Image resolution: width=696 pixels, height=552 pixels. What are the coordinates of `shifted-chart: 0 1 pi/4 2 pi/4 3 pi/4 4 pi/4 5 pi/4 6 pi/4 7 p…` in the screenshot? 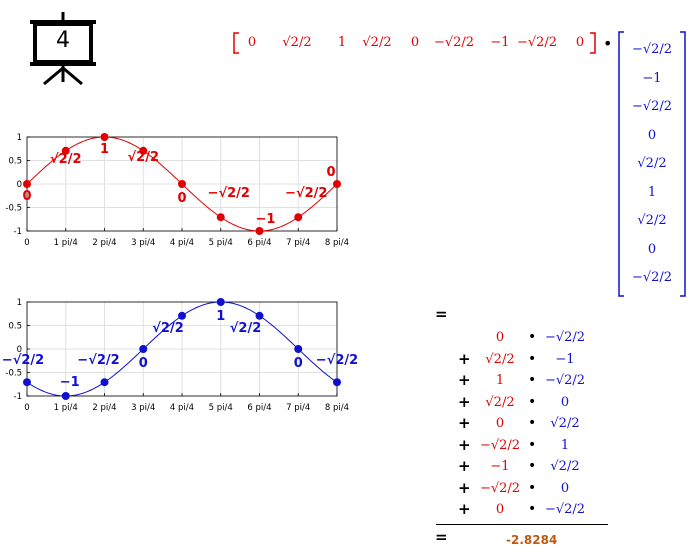 It's located at (180, 355).